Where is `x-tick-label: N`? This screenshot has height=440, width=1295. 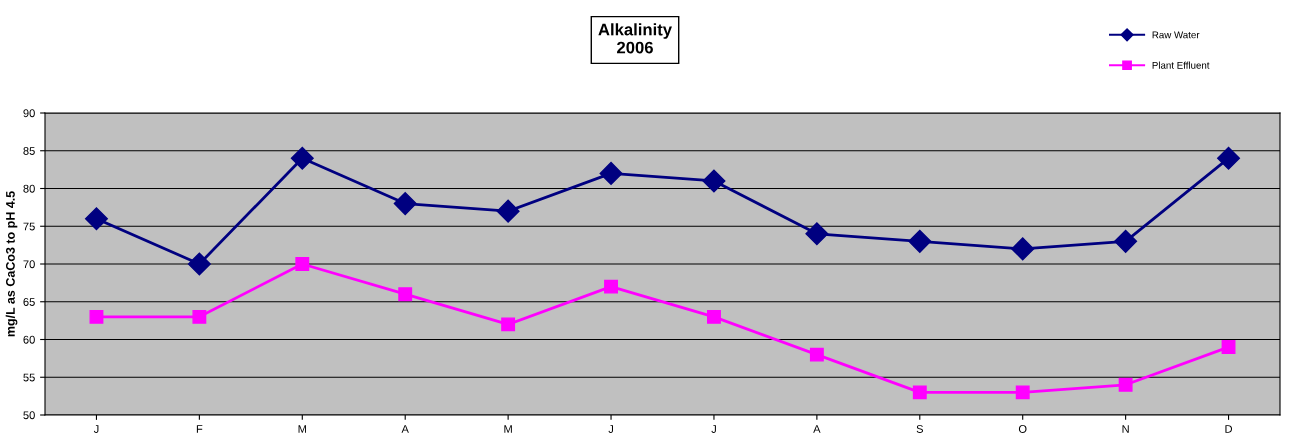
x-tick-label: N is located at coordinates (1125, 429).